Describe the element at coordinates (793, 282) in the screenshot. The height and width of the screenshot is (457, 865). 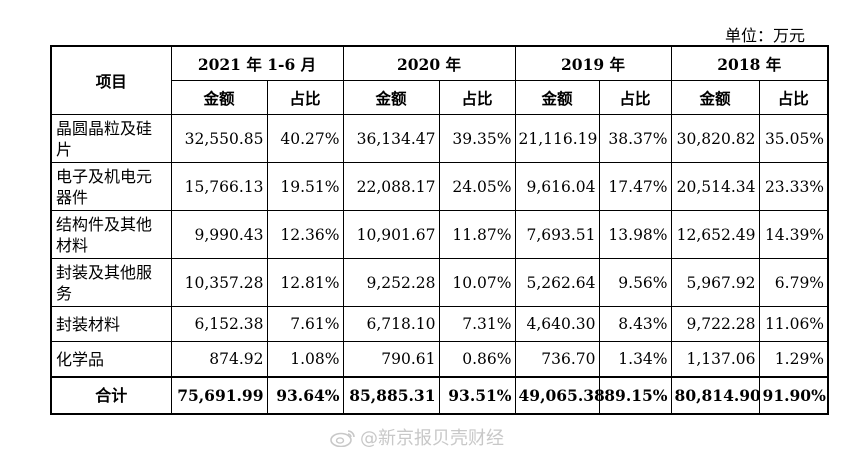
I see `cell: 6.79%` at that location.